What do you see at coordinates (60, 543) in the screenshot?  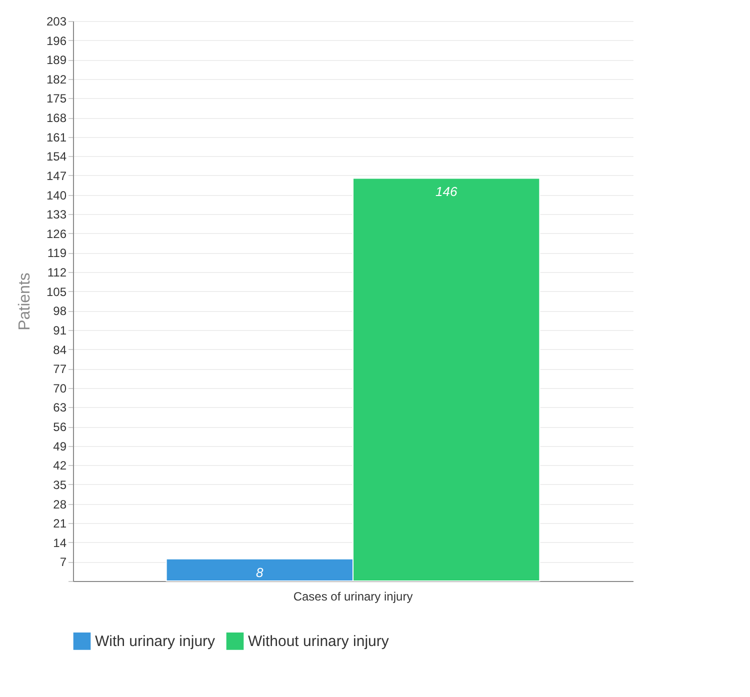 I see `y-tick-label: 14` at bounding box center [60, 543].